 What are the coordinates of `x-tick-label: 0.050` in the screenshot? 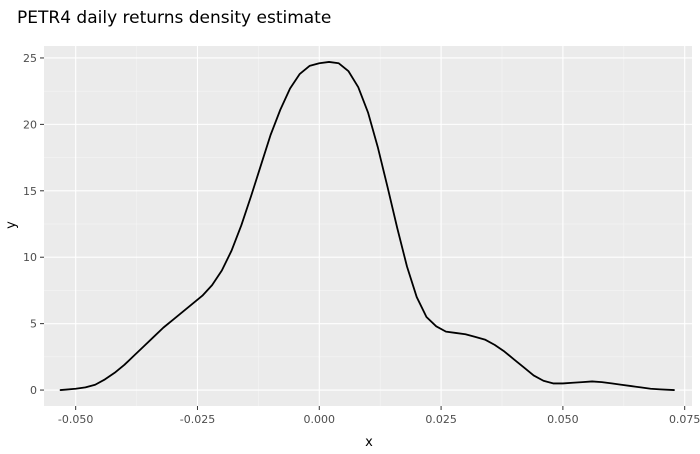 It's located at (563, 419).